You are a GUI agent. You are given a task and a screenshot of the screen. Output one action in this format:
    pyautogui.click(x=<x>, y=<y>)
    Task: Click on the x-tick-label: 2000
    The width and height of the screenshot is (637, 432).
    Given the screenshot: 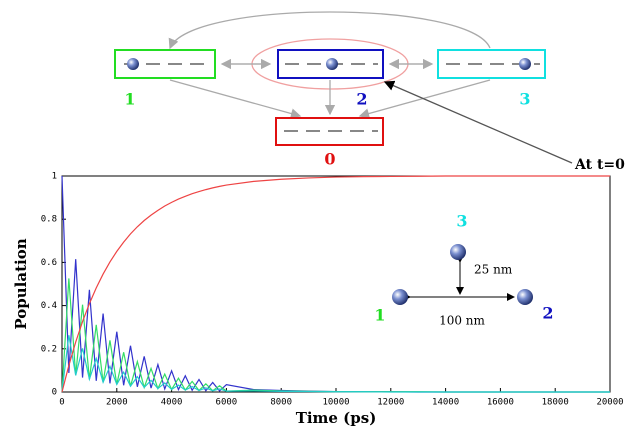 What is the action you would take?
    pyautogui.click(x=117, y=403)
    